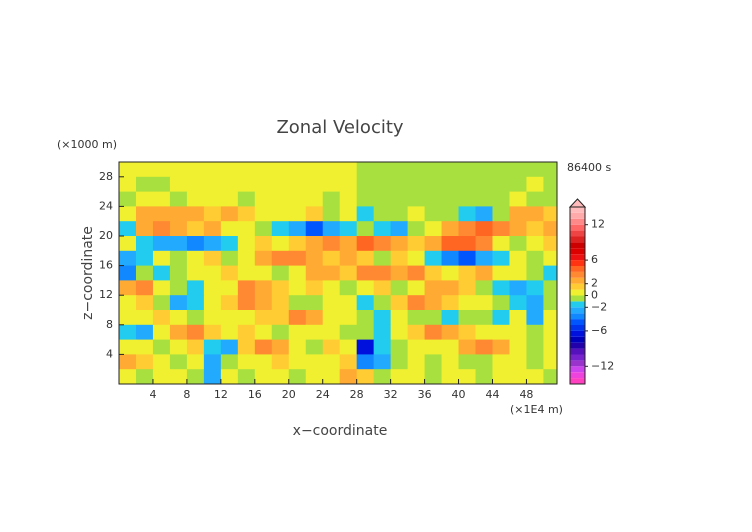  What do you see at coordinates (459, 394) in the screenshot?
I see `x-tick-label: 40` at bounding box center [459, 394].